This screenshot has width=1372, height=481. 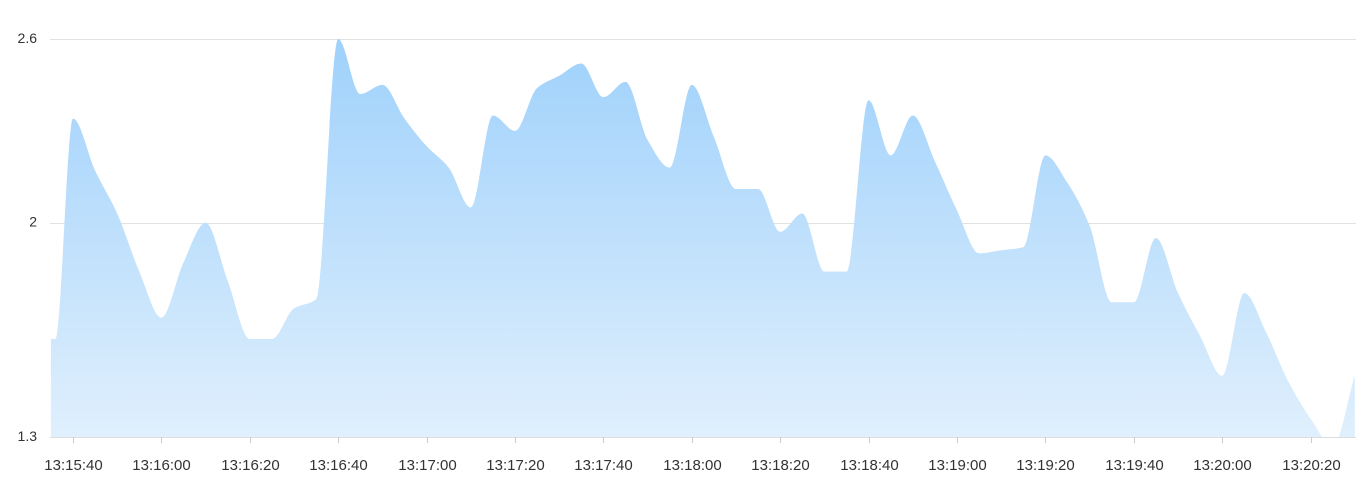 I want to click on y-axis-labels: 2.6 2 1.3, so click(x=28, y=237).